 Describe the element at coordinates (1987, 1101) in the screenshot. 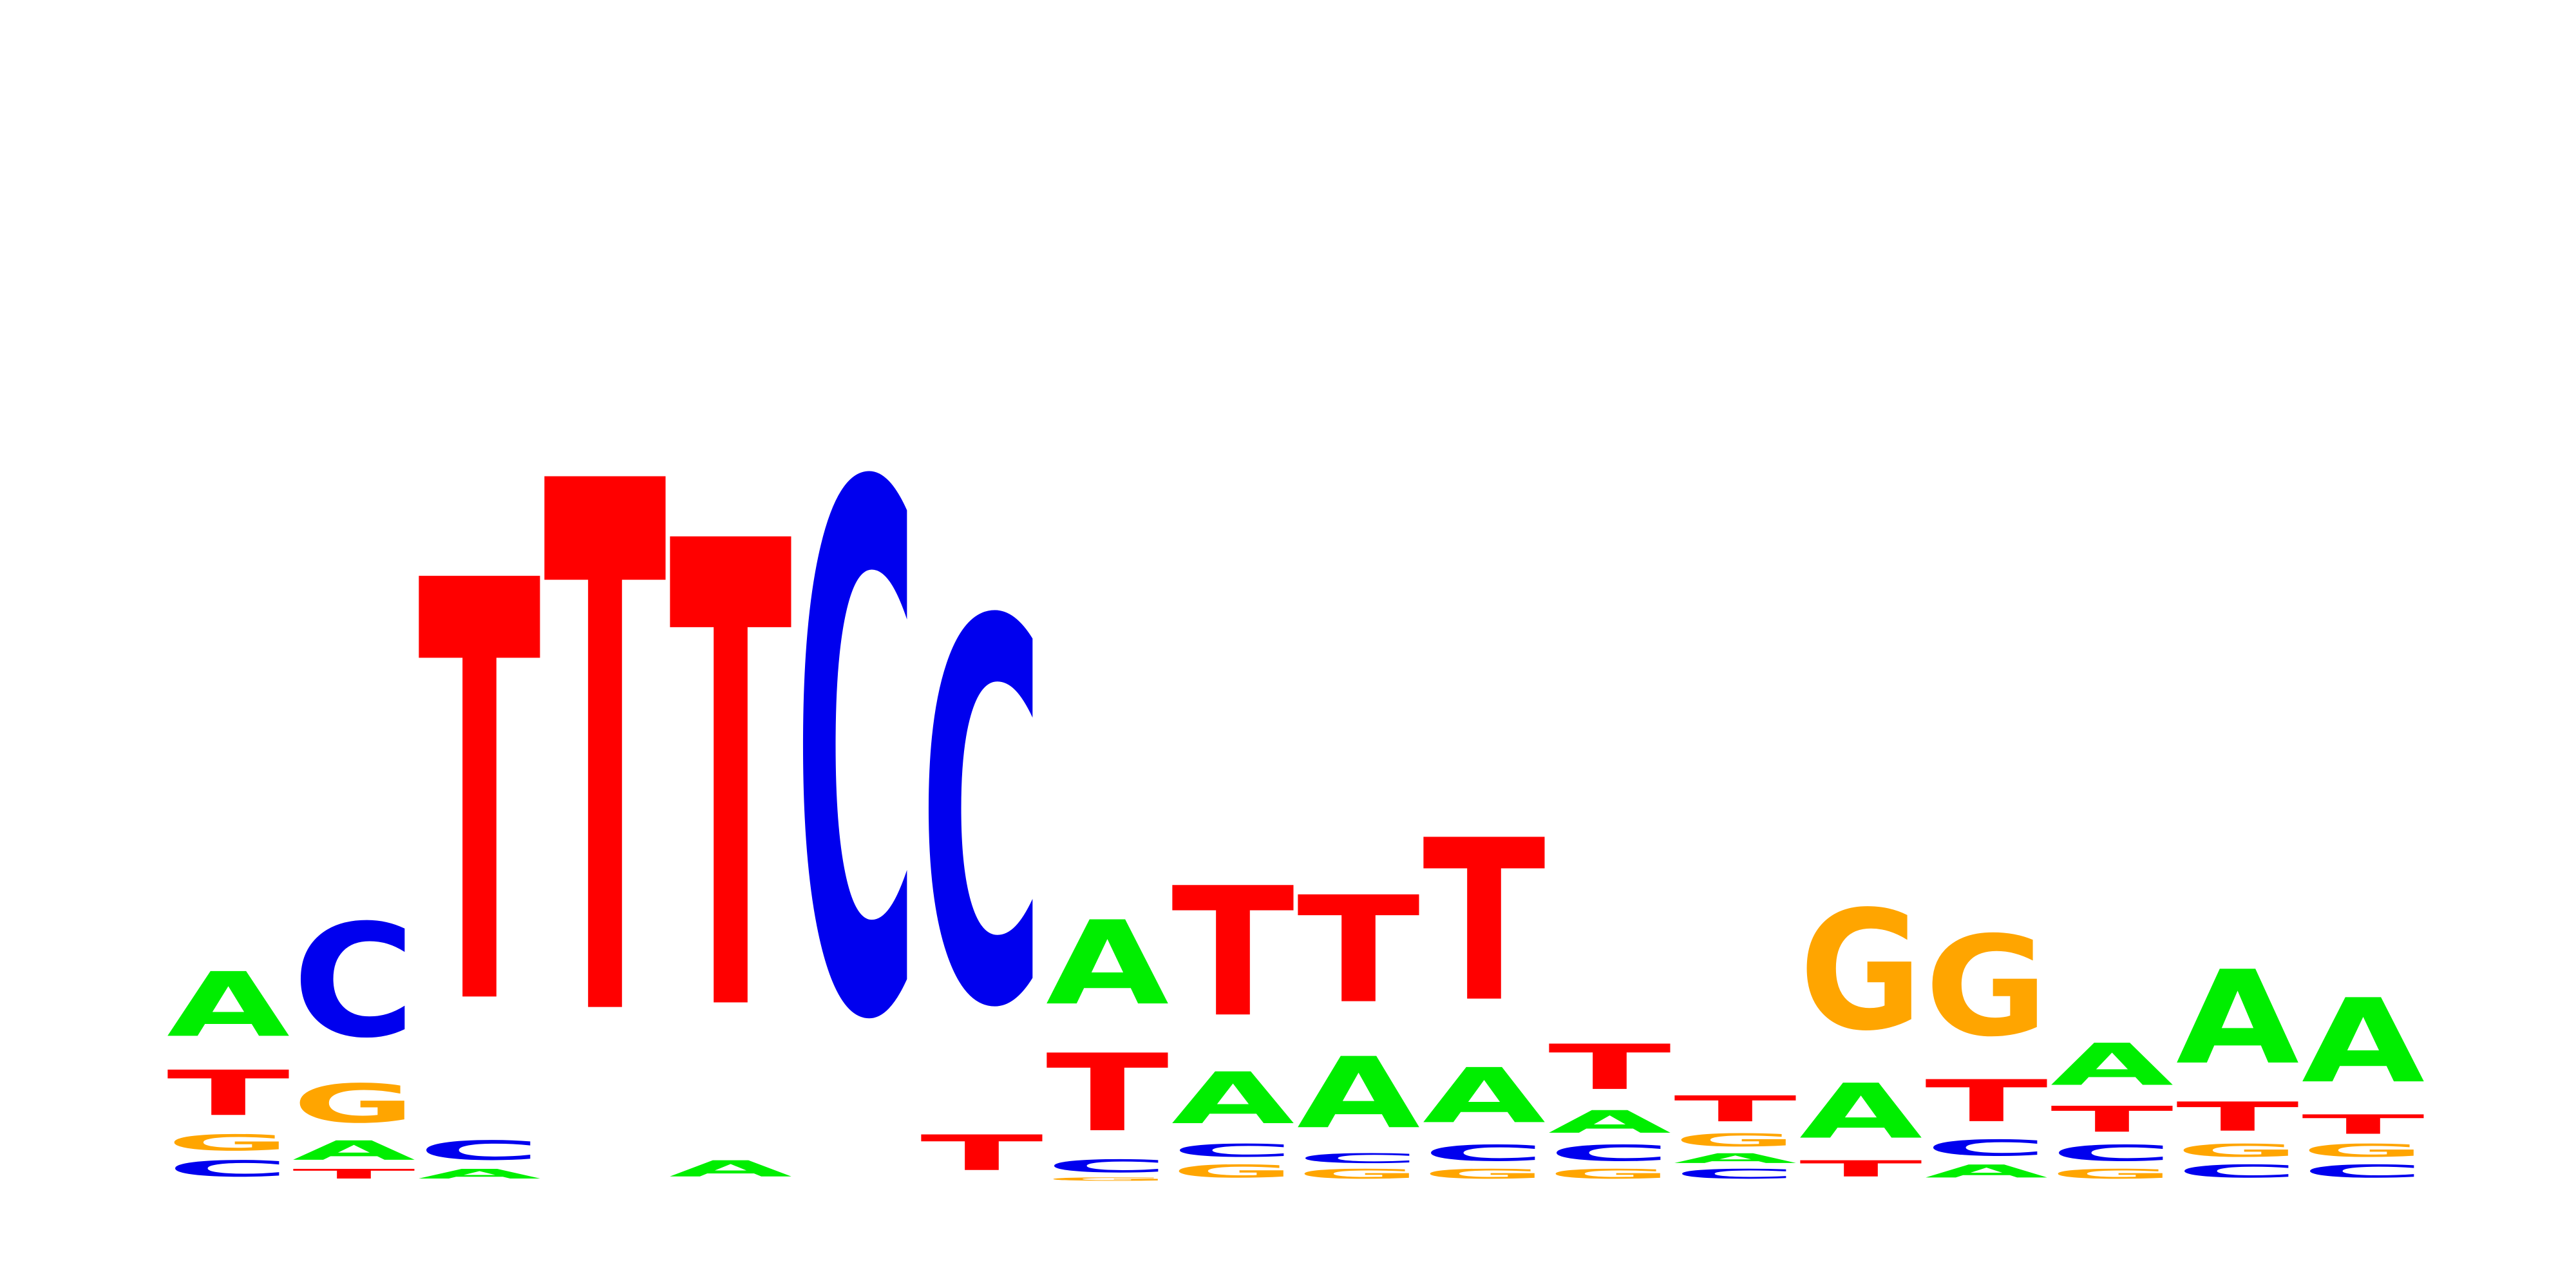

I see `logo-letter-T-pos15: T` at that location.